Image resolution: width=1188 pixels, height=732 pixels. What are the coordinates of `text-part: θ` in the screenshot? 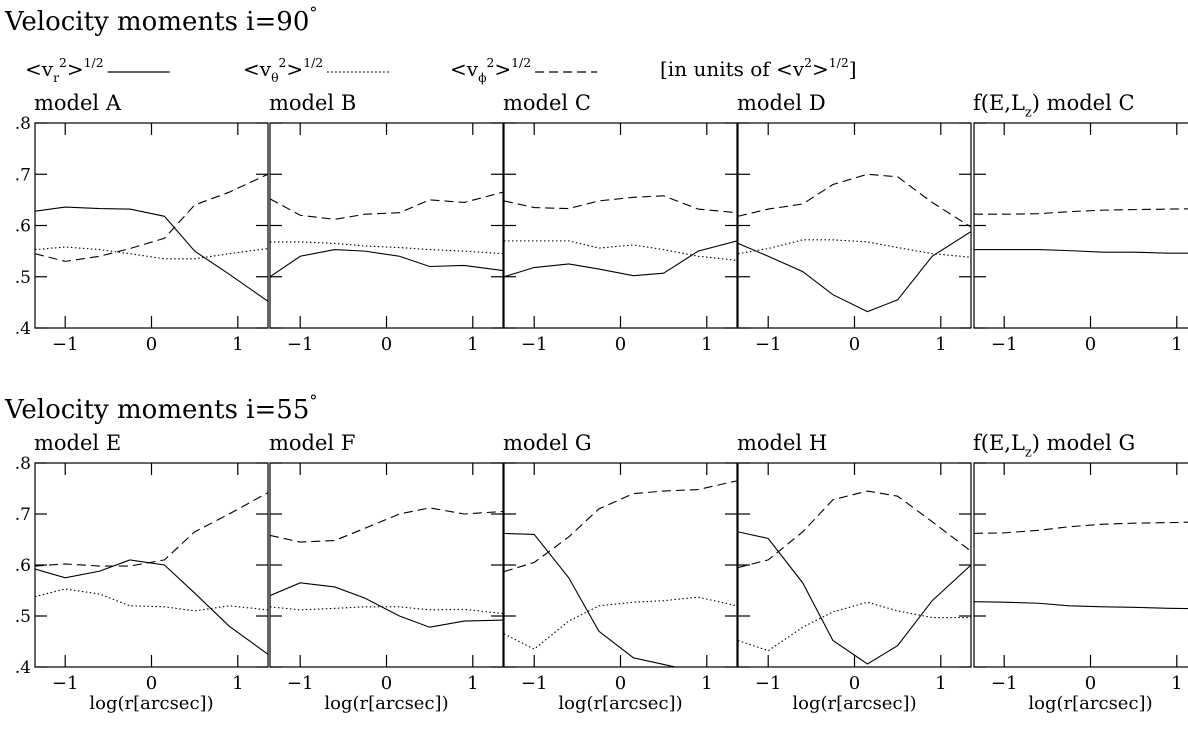 It's located at (274, 77).